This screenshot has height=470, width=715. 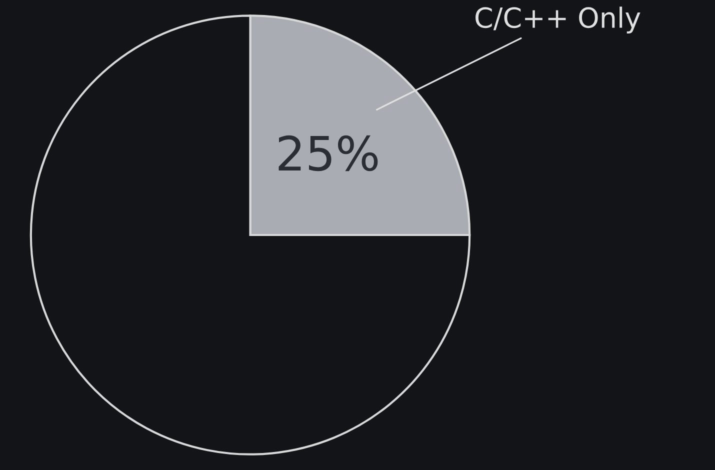 What do you see at coordinates (558, 20) in the screenshot?
I see `slice-label: C/C++ Only` at bounding box center [558, 20].